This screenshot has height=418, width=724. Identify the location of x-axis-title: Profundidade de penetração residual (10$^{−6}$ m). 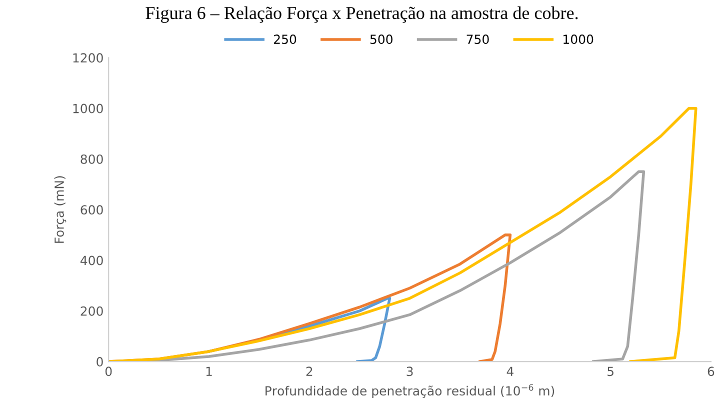
(410, 391).